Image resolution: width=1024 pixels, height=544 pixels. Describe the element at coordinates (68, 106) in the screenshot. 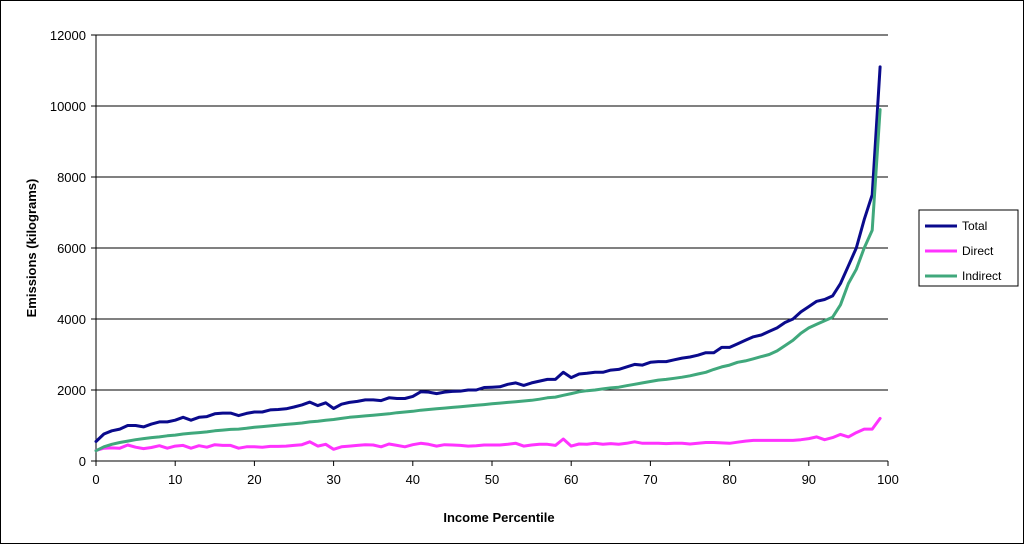

I see `y-tick-label: 10000` at that location.